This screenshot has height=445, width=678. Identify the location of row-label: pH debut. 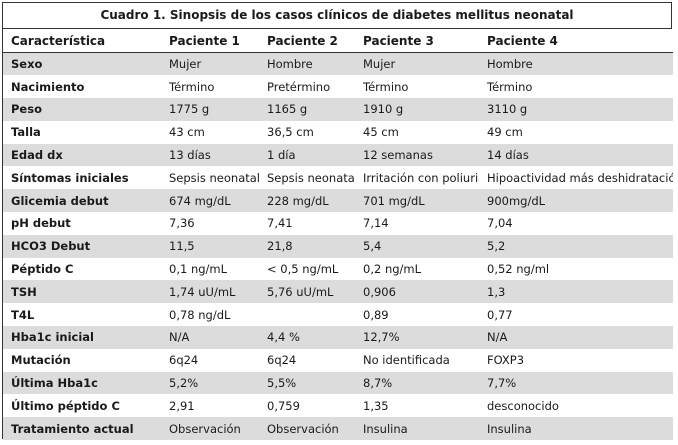
(41, 223).